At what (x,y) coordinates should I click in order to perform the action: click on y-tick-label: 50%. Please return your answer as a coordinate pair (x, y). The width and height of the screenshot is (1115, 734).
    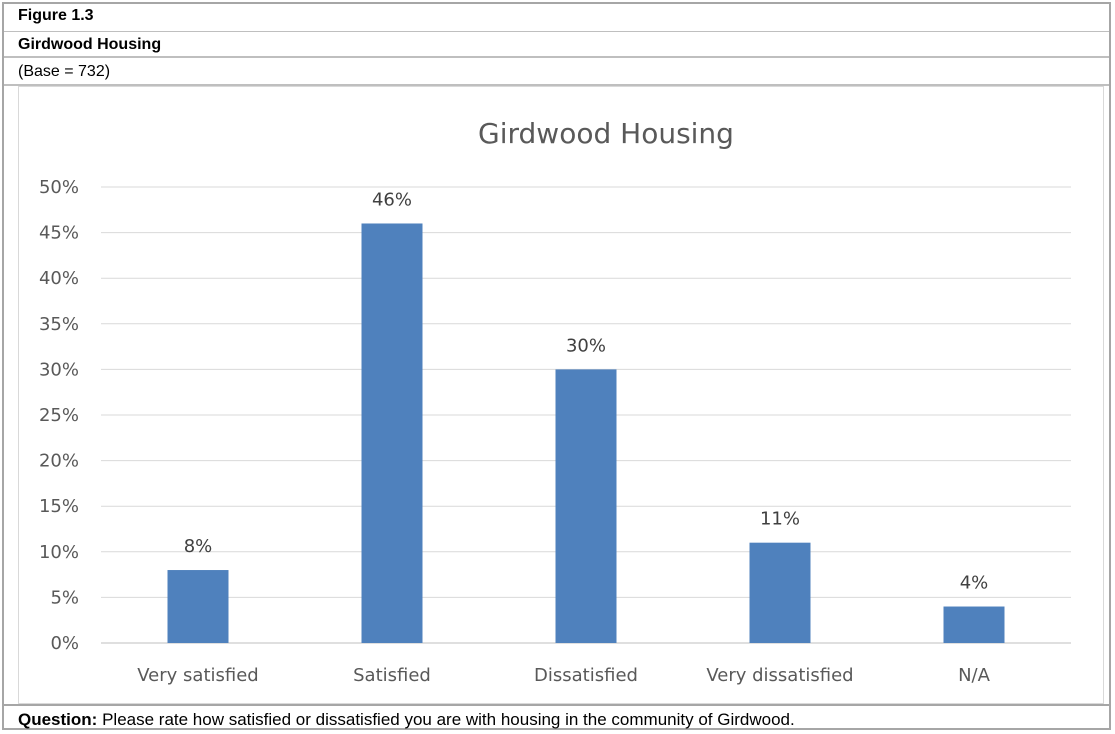
    Looking at the image, I should click on (59, 187).